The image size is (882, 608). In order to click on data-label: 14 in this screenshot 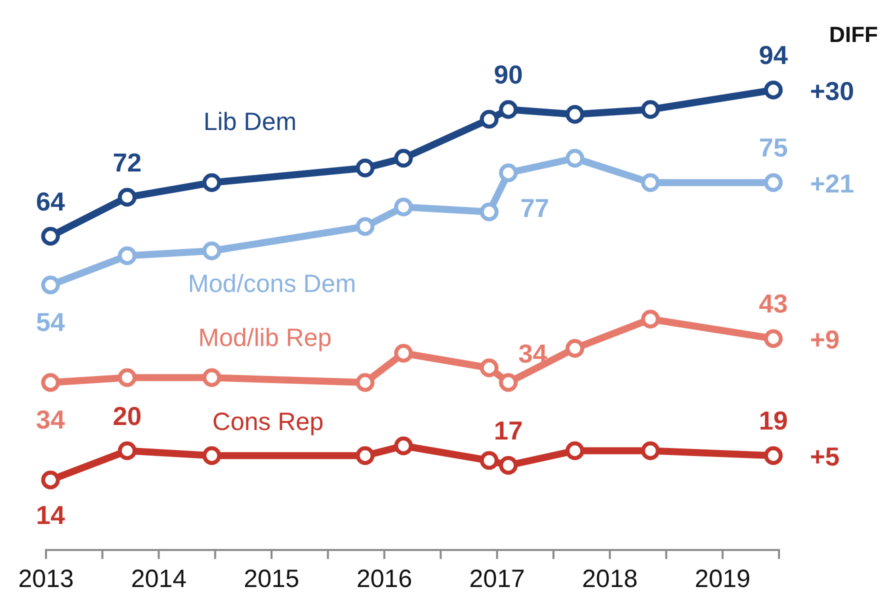, I will do `click(51, 515)`.